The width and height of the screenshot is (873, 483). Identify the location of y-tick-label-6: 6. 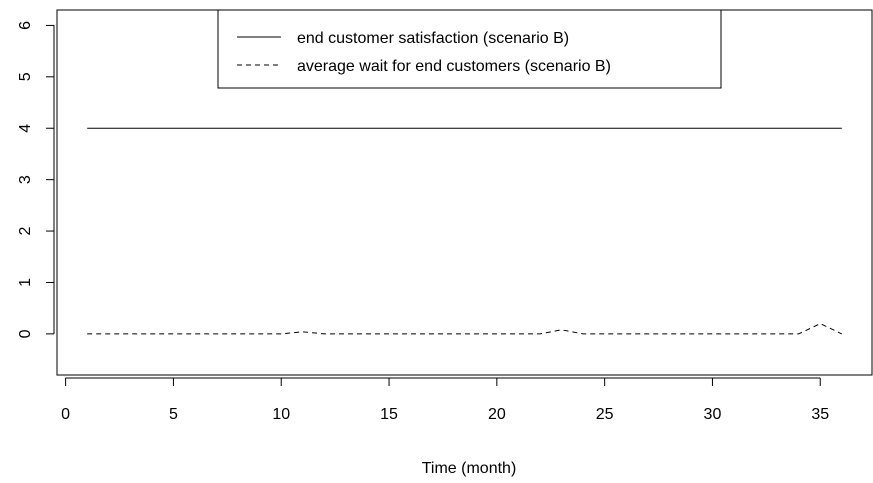
(25, 25).